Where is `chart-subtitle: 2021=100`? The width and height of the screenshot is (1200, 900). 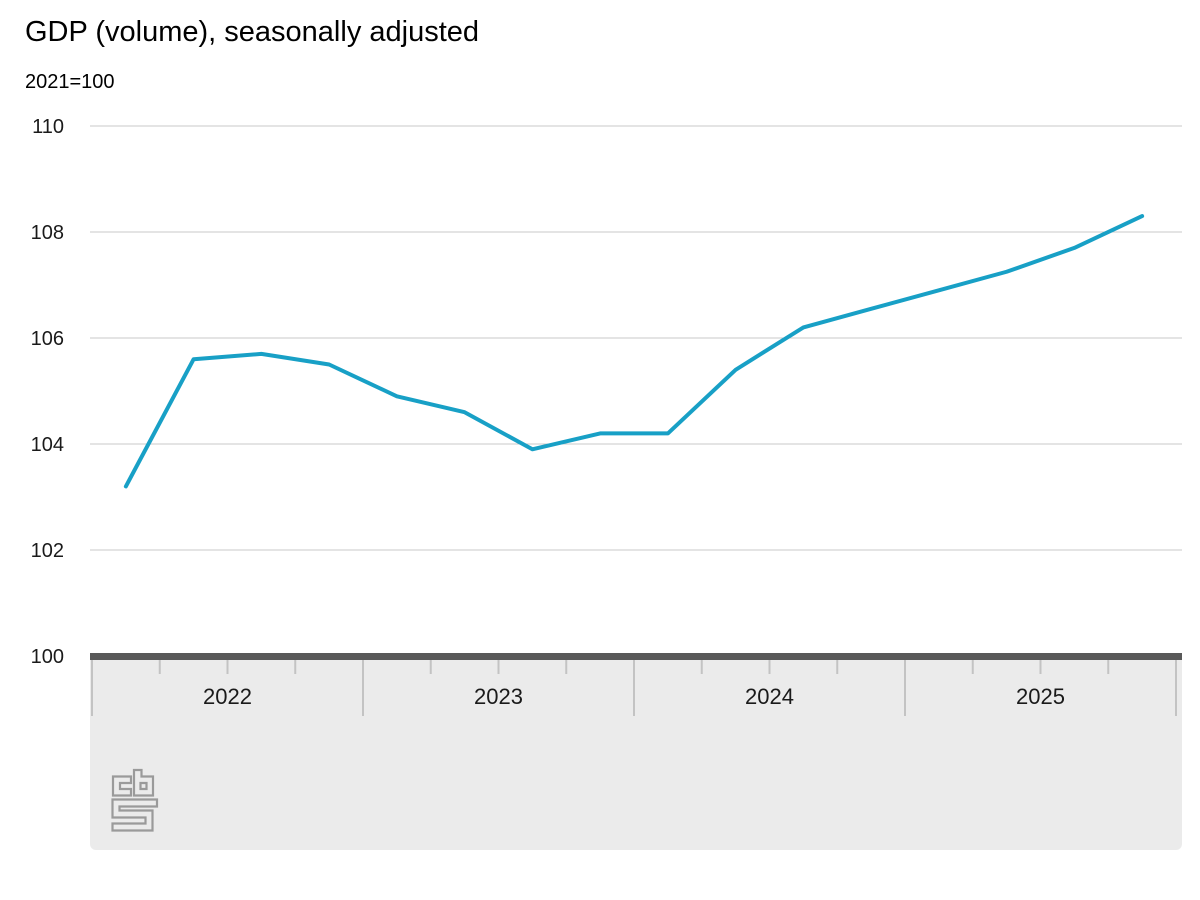 chart-subtitle: 2021=100 is located at coordinates (70, 82).